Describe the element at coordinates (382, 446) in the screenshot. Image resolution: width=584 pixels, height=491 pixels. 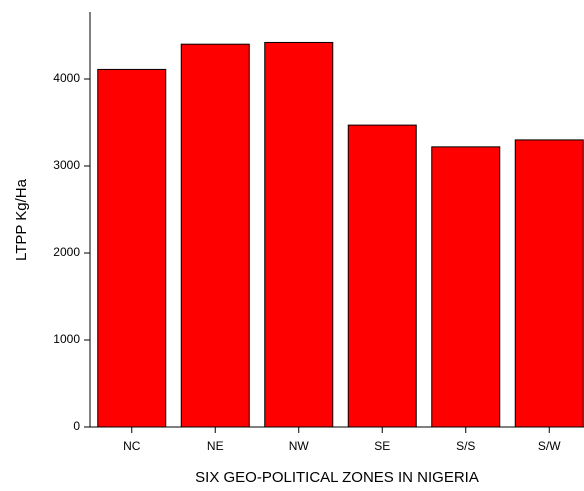
I see `x-tick-label: SE` at that location.